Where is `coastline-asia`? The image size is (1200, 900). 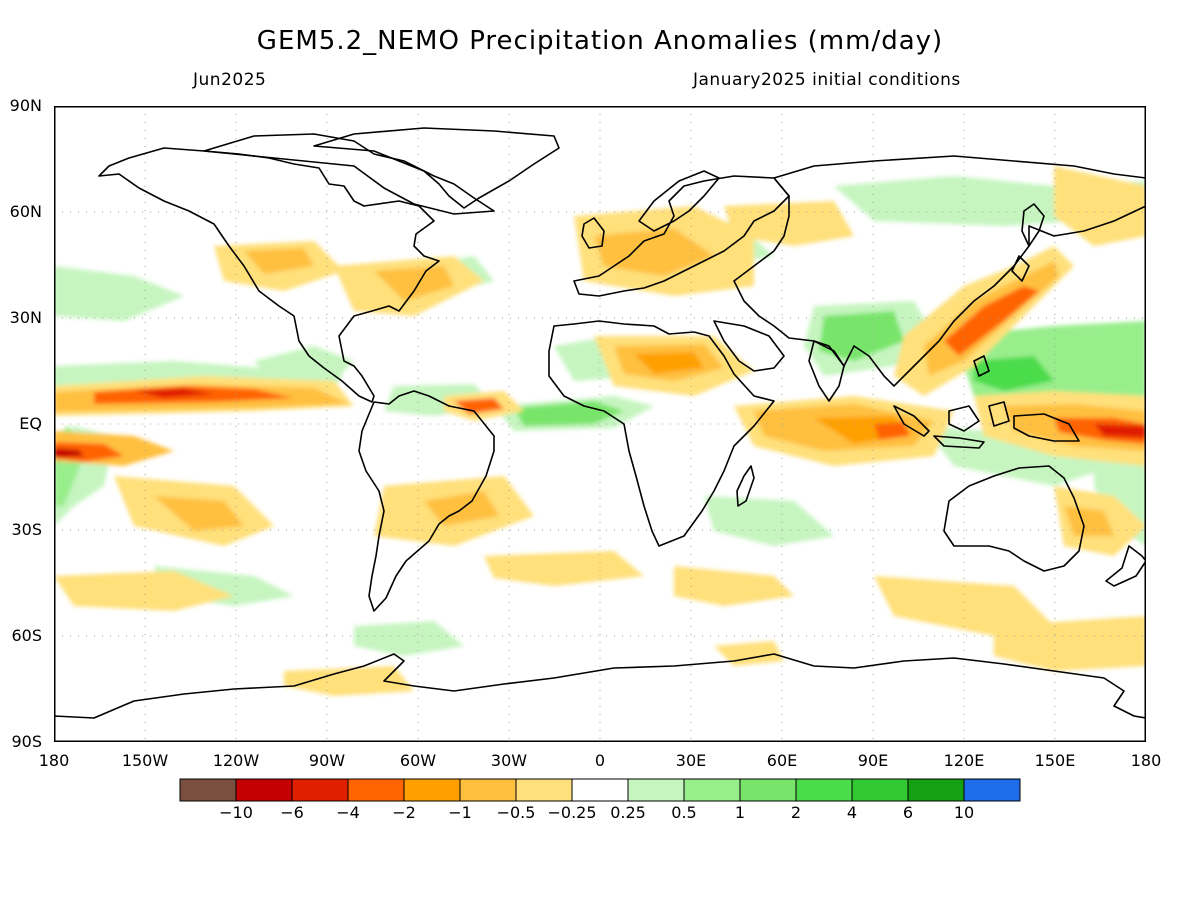 coastline-asia is located at coordinates (939, 271).